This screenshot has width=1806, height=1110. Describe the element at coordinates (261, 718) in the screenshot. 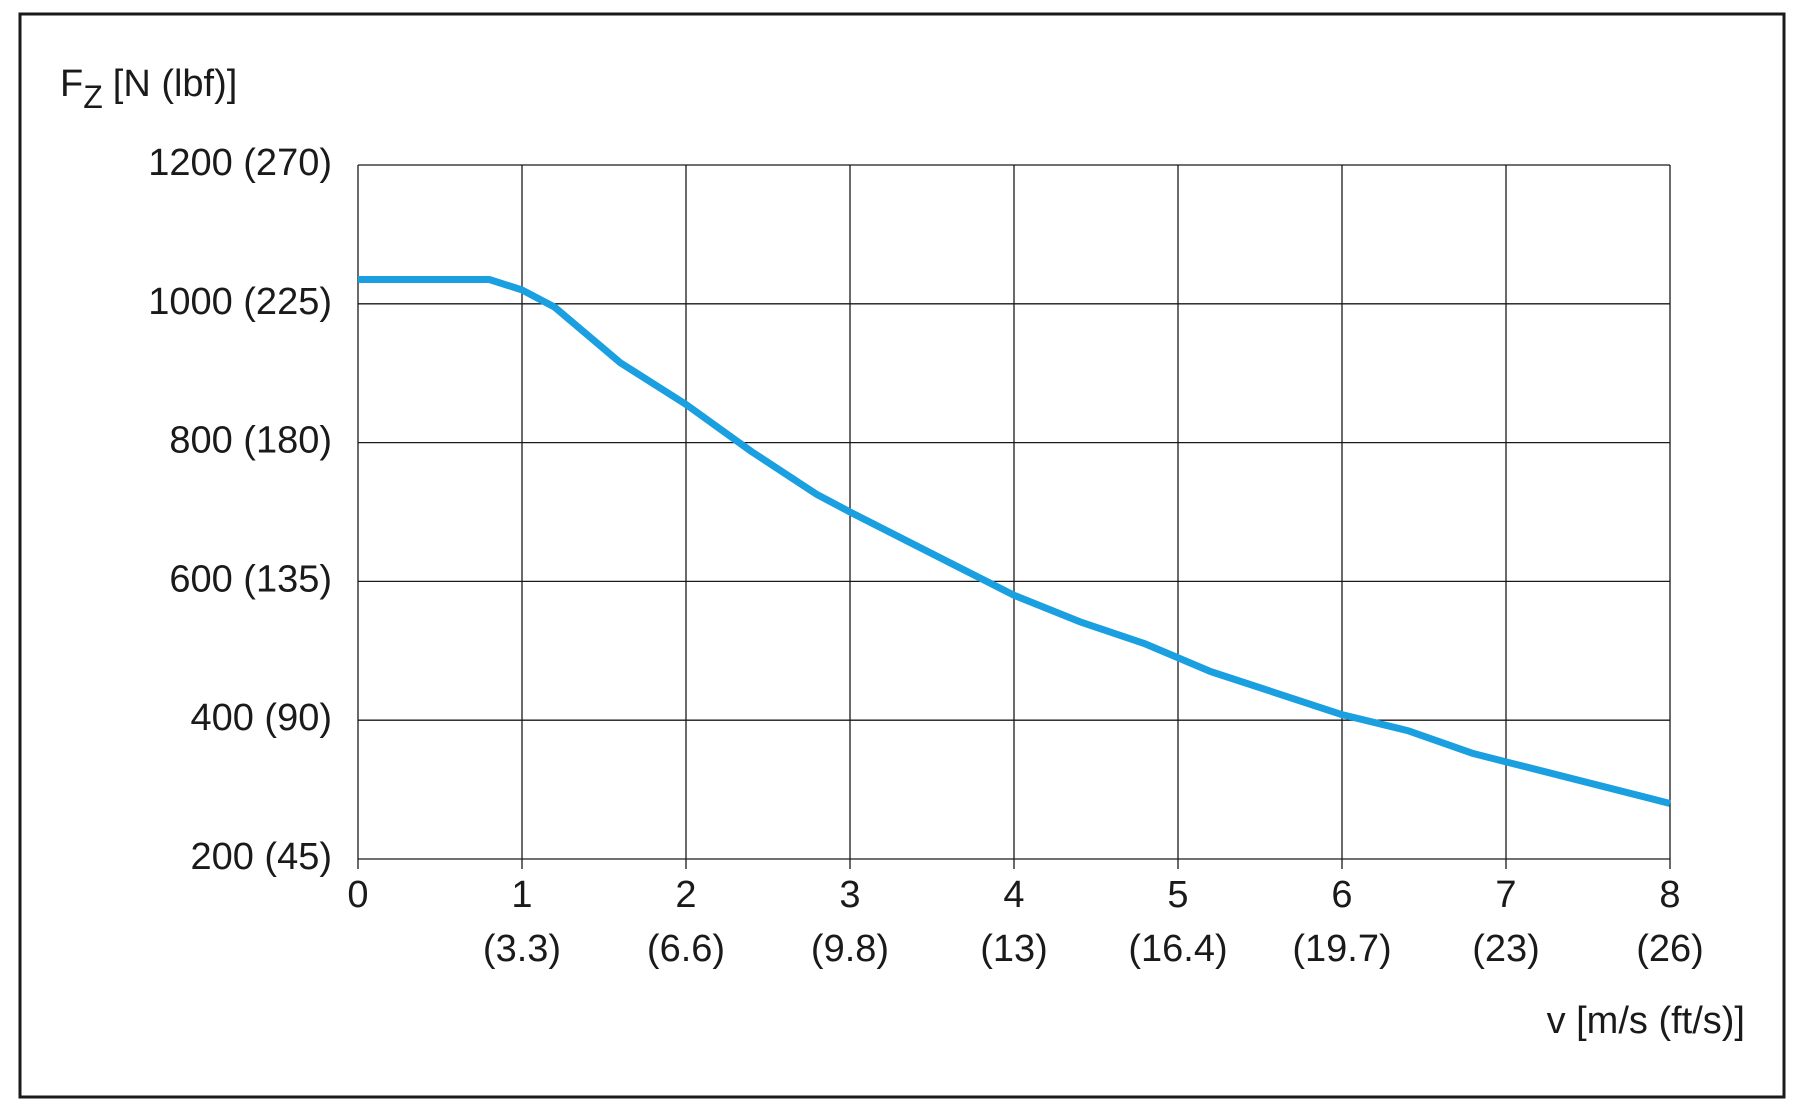

I see `y-tick-label: 400 (90)` at that location.